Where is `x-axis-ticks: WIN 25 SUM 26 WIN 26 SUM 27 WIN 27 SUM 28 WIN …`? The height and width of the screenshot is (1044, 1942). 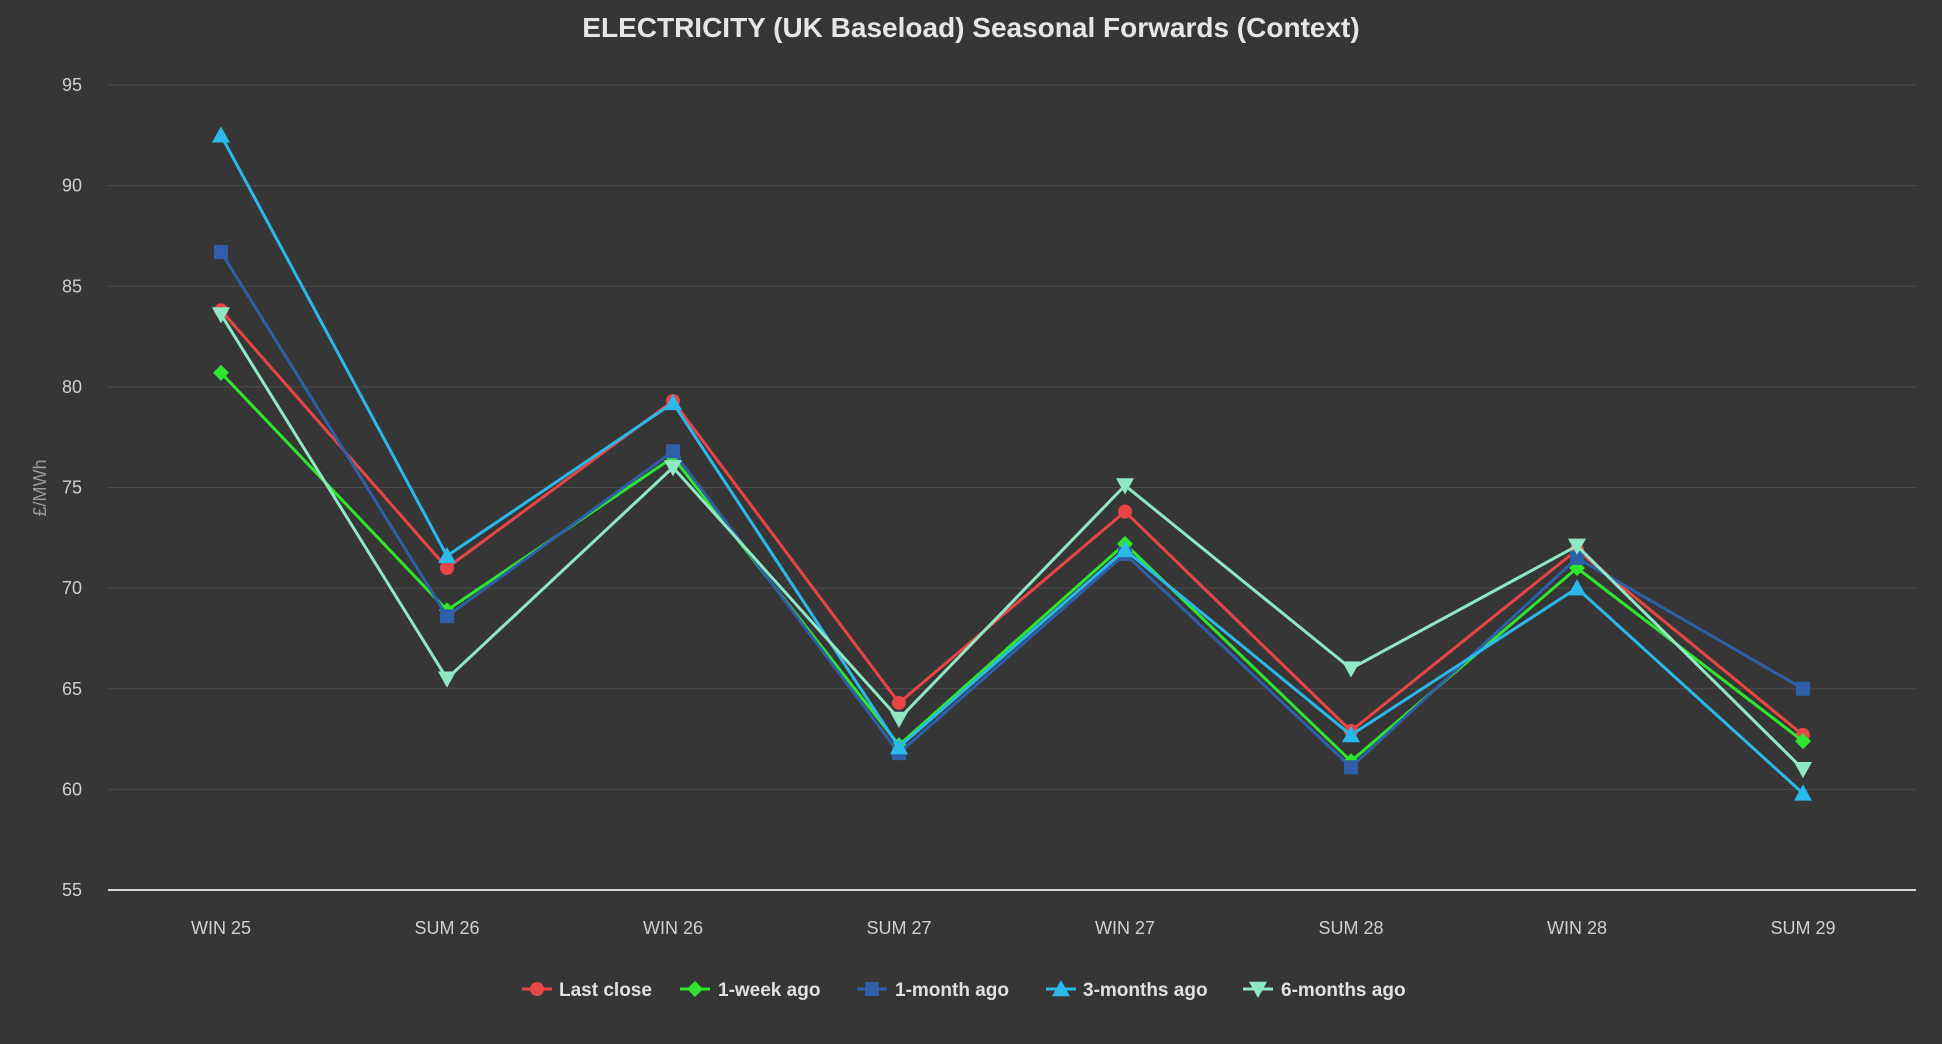 x-axis-ticks: WIN 25 SUM 26 WIN 26 SUM 27 WIN 27 SUM 28 WIN … is located at coordinates (1013, 928).